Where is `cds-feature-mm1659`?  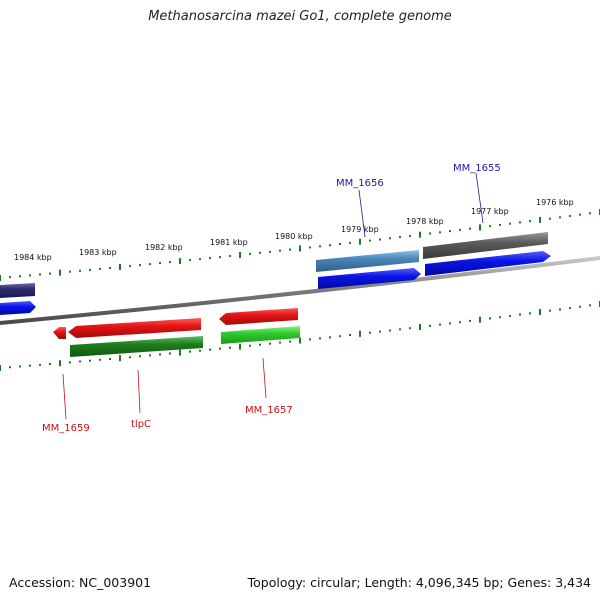
cds-feature-mm1659 is located at coordinates (59, 333).